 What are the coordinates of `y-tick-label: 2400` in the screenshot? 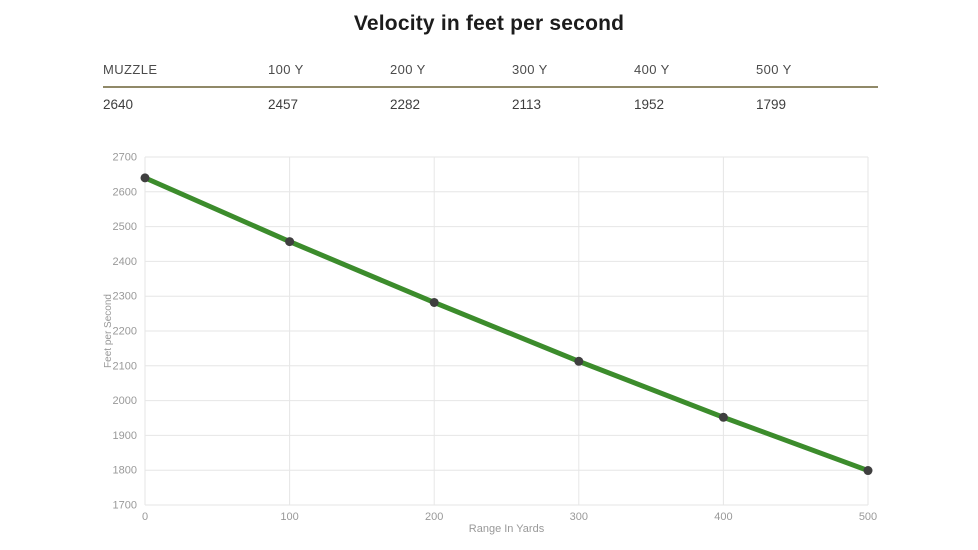 It's located at (125, 262).